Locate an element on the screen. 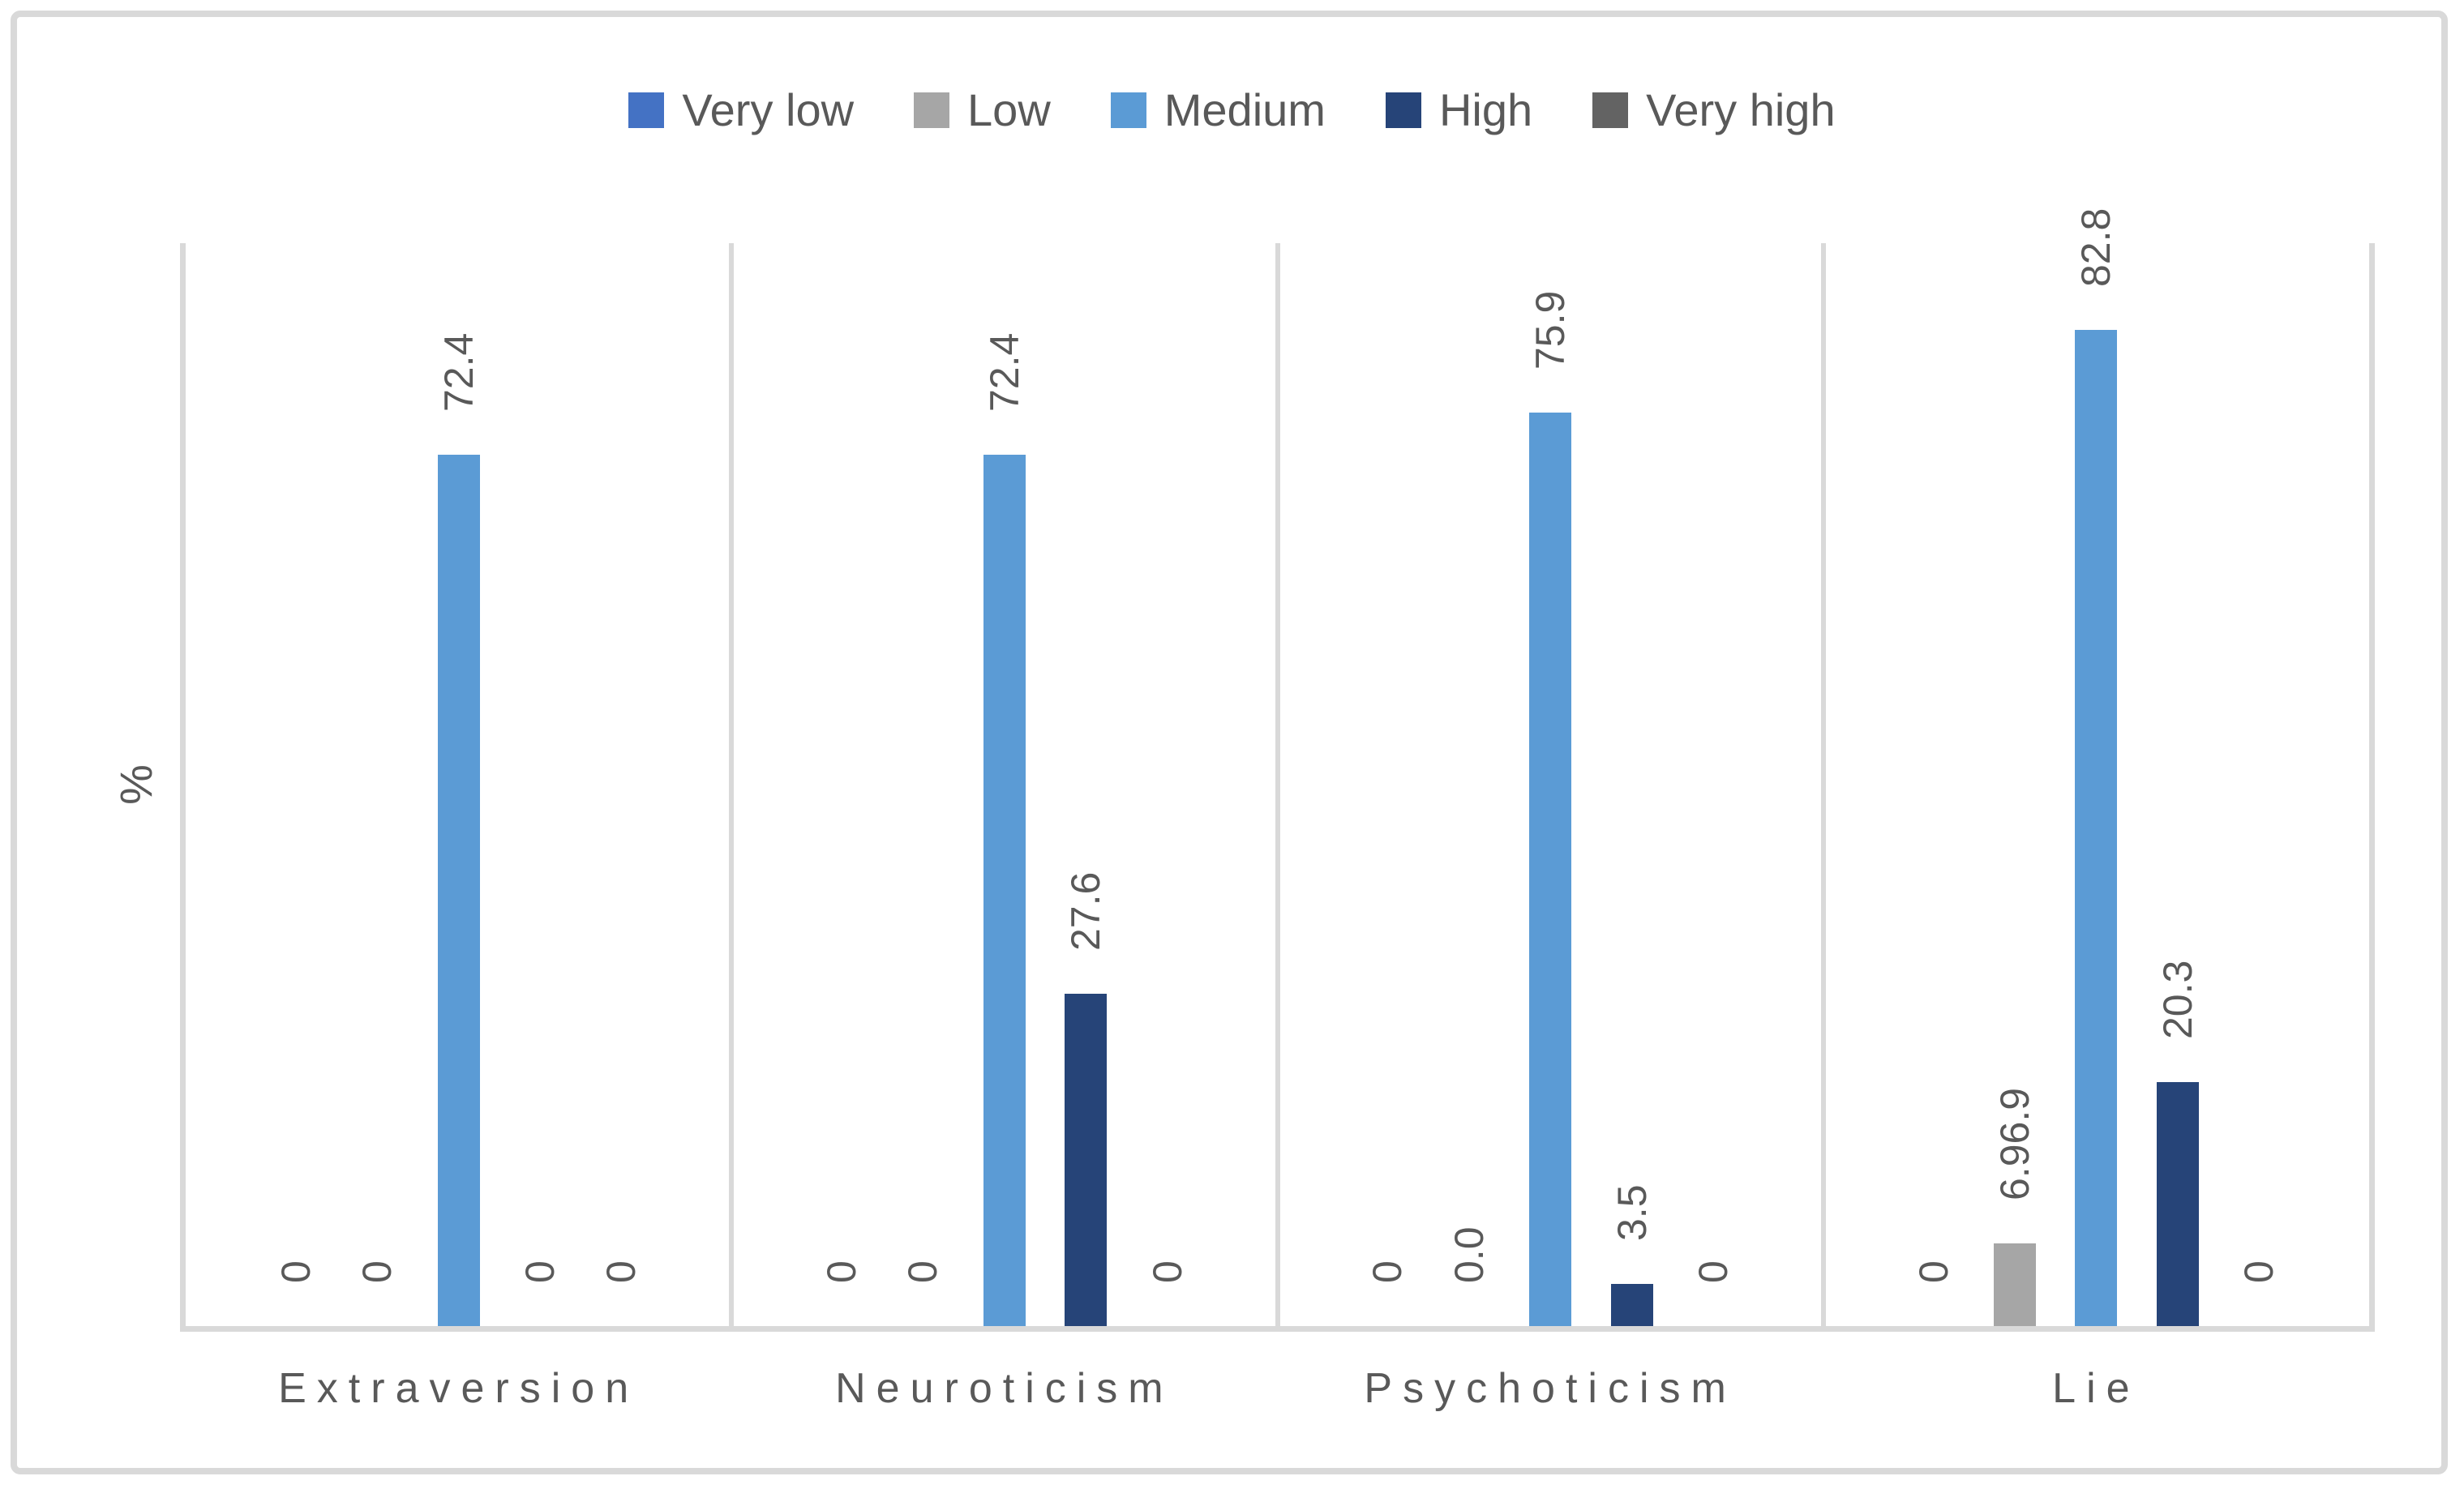 The image size is (2464, 1489). data-label-lie-very-low: 0 is located at coordinates (1933, 1271).